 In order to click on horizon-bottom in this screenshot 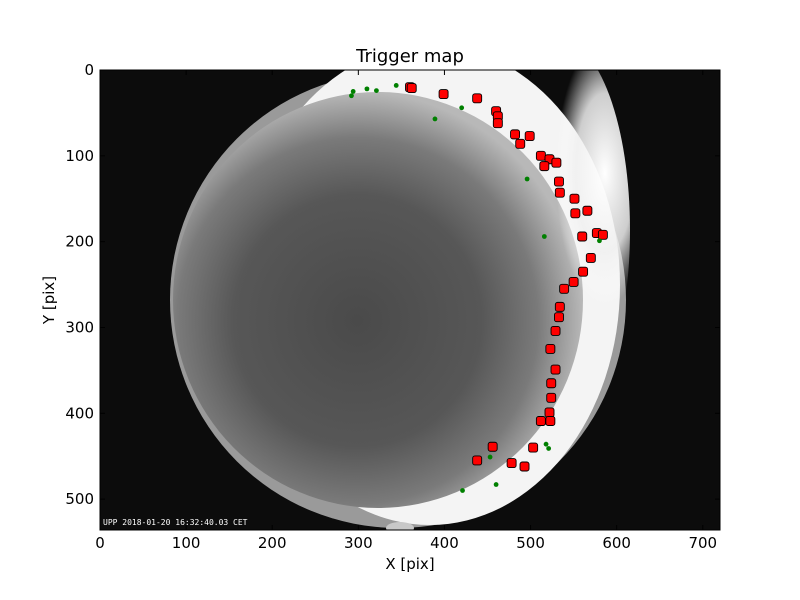, I will do `click(400, 526)`.